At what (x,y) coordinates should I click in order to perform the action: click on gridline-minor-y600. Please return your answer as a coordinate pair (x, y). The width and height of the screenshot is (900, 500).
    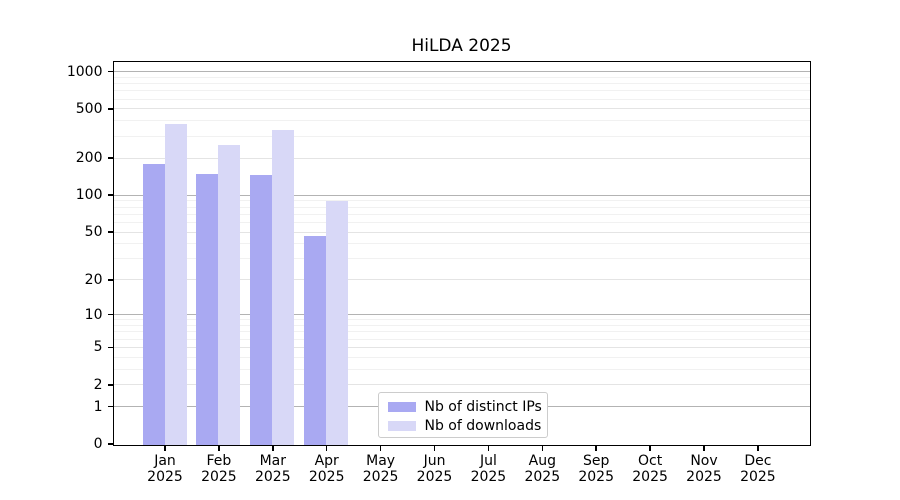
    Looking at the image, I should click on (461, 99).